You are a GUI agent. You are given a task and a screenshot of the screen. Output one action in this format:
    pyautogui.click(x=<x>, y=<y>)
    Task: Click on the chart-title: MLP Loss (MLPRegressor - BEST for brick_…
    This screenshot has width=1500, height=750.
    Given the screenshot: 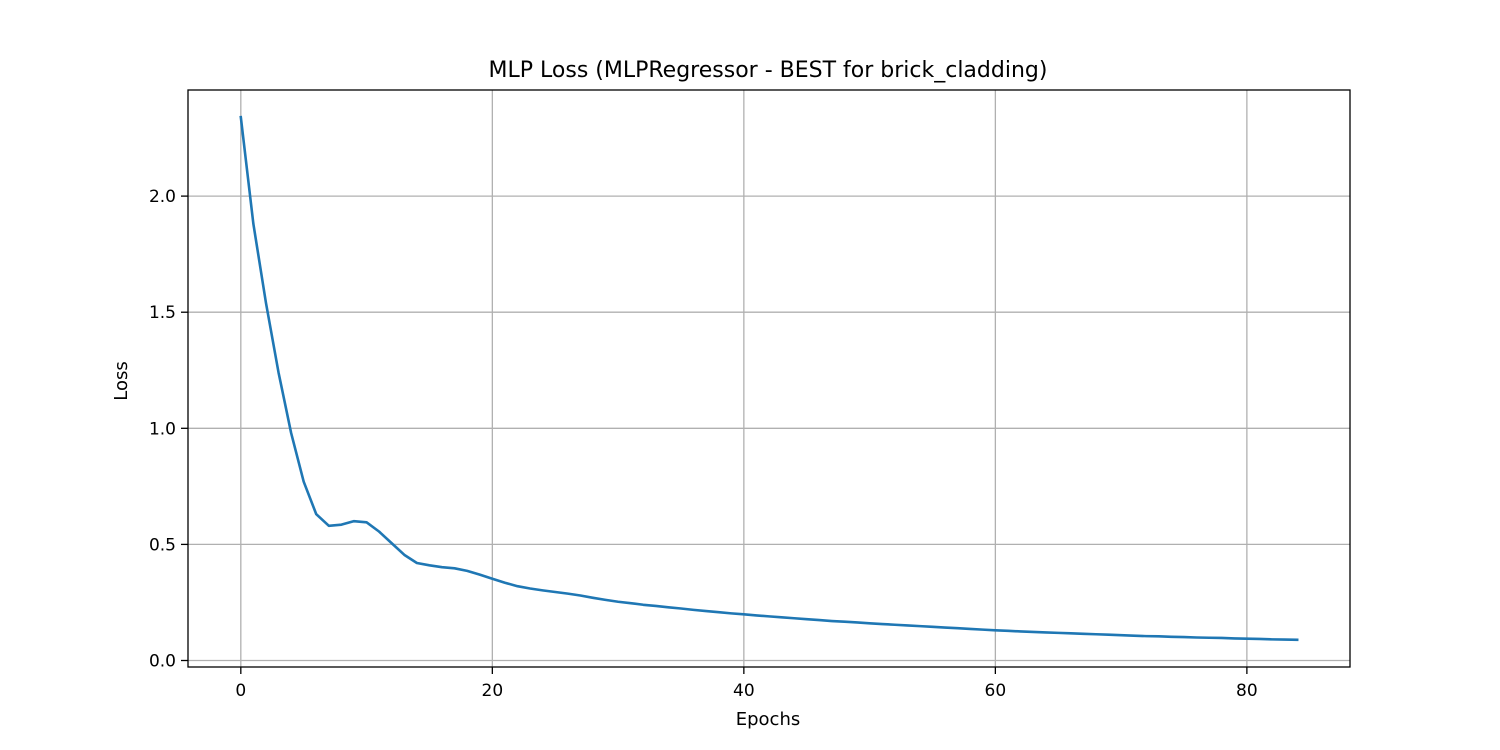 What is the action you would take?
    pyautogui.click(x=768, y=70)
    